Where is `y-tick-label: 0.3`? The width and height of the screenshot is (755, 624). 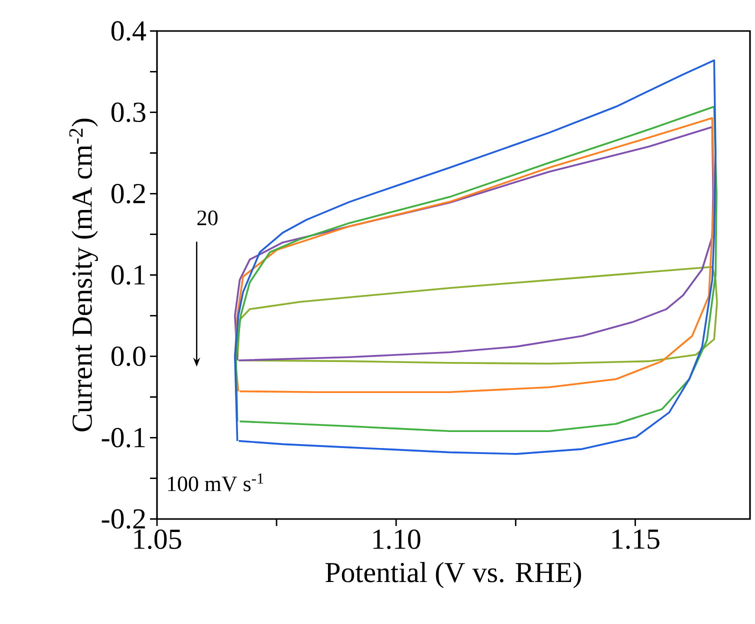
y-tick-label: 0.3 is located at coordinates (128, 112).